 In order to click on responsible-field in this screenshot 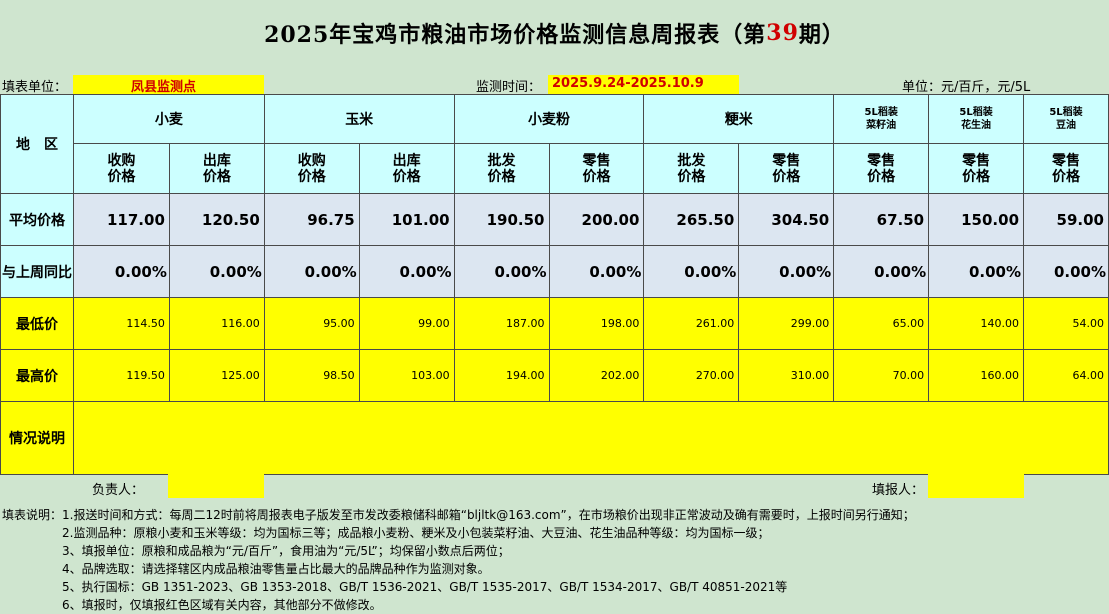, I will do `click(216, 486)`.